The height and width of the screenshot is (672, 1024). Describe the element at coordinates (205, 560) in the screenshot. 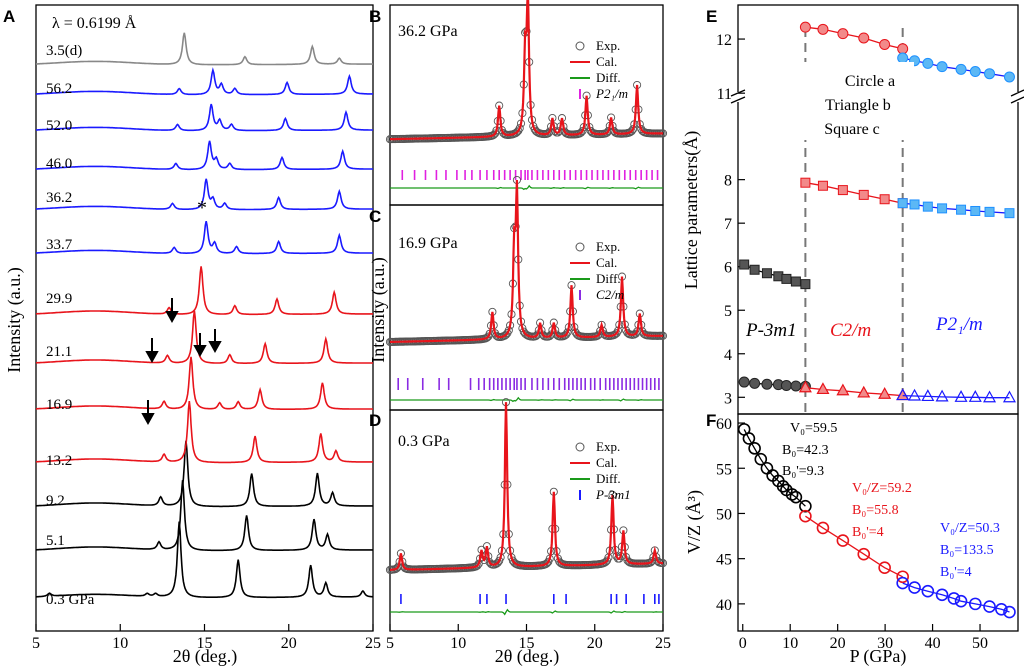

I see `trace-03GPa` at that location.